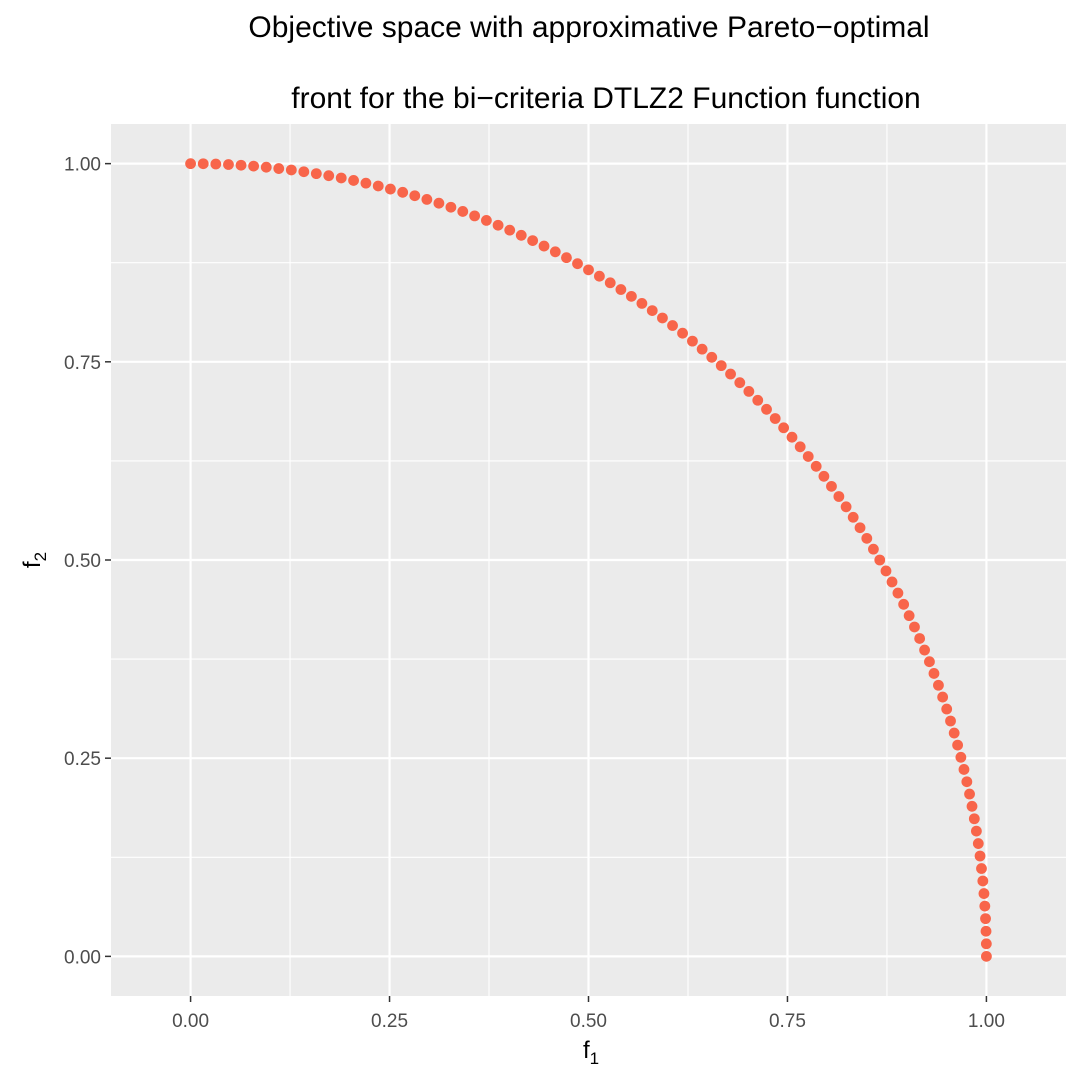 The width and height of the screenshot is (1080, 1080). Describe the element at coordinates (82, 957) in the screenshot. I see `y-tick-label: 0.00` at that location.